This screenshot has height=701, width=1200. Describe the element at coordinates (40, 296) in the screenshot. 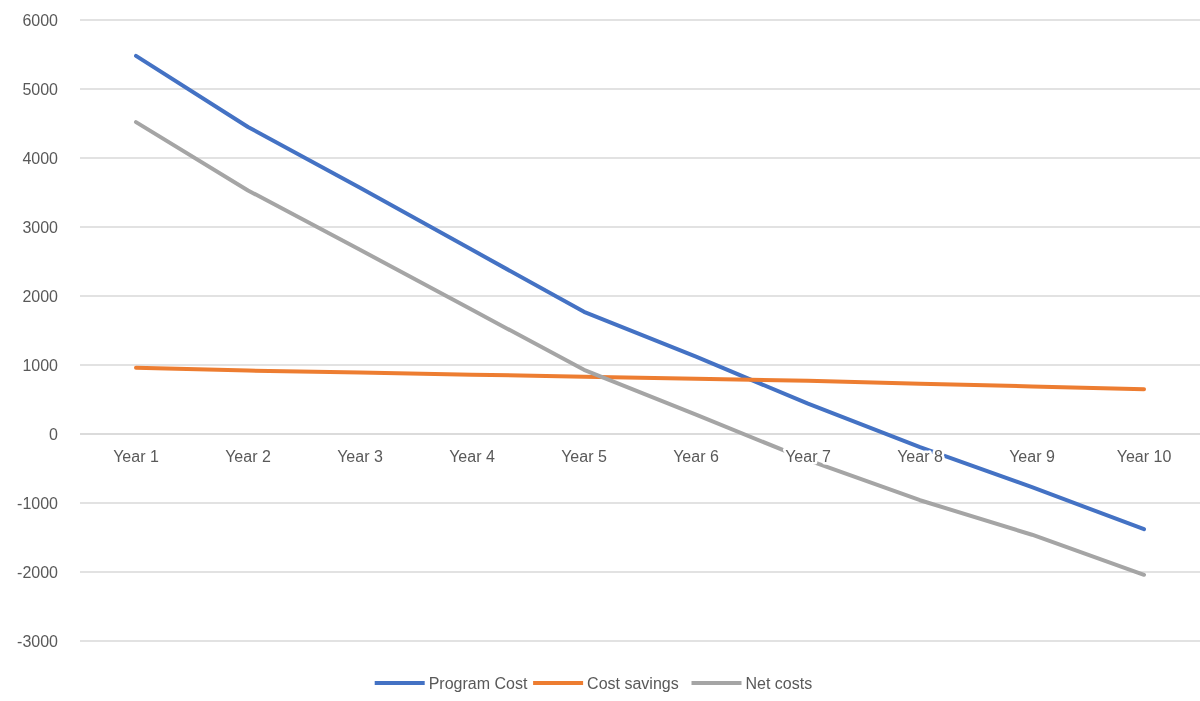

I see `y-tick-label: 2000` at that location.